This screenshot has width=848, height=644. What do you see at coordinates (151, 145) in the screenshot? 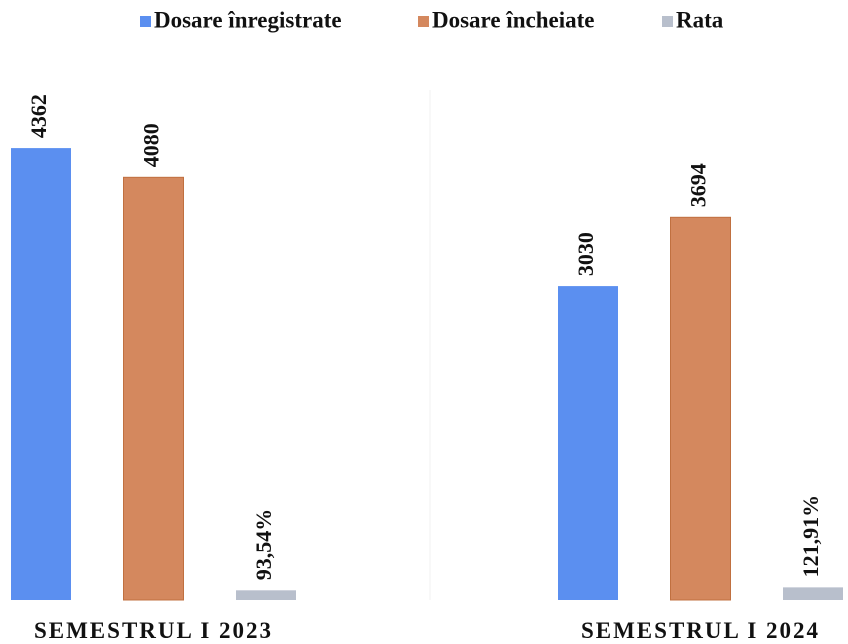
I see `value-label: 4080` at bounding box center [151, 145].